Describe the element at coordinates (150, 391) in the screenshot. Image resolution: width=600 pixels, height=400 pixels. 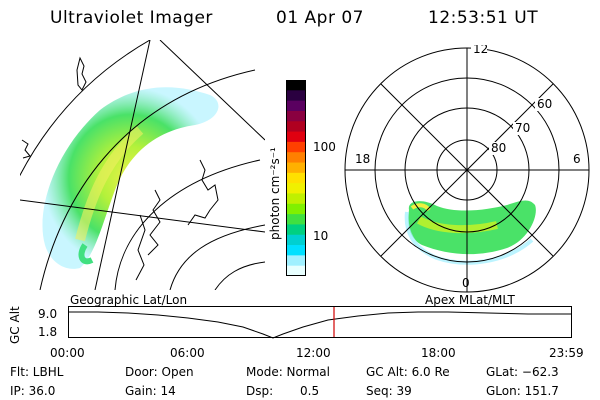
I see `status-gain: Gain: 14` at that location.